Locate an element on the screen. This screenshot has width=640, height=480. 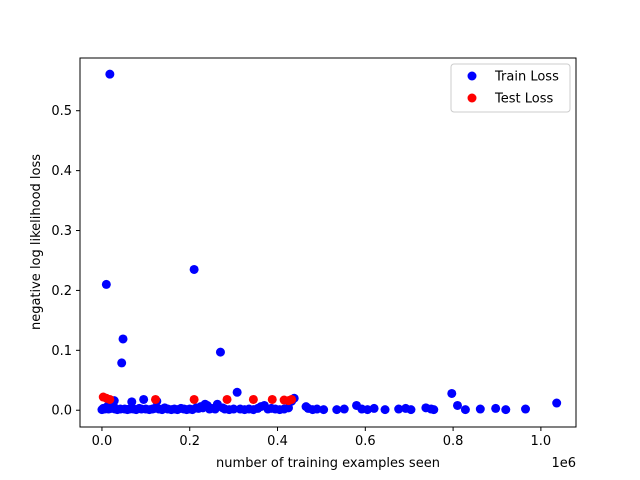
x-tick-label: 0.0 is located at coordinates (102, 441).